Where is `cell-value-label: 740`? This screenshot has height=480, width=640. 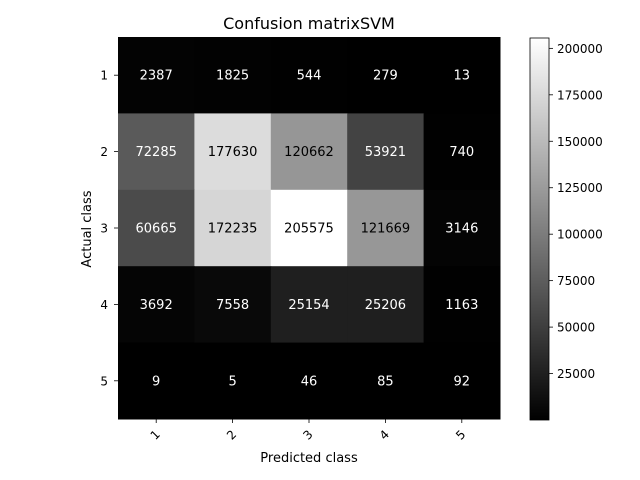 cell-value-label: 740 is located at coordinates (461, 152).